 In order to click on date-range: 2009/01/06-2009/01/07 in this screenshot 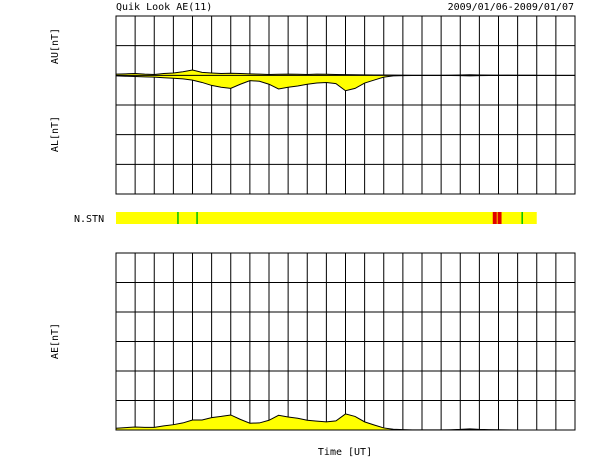, I will do `click(511, 7)`.